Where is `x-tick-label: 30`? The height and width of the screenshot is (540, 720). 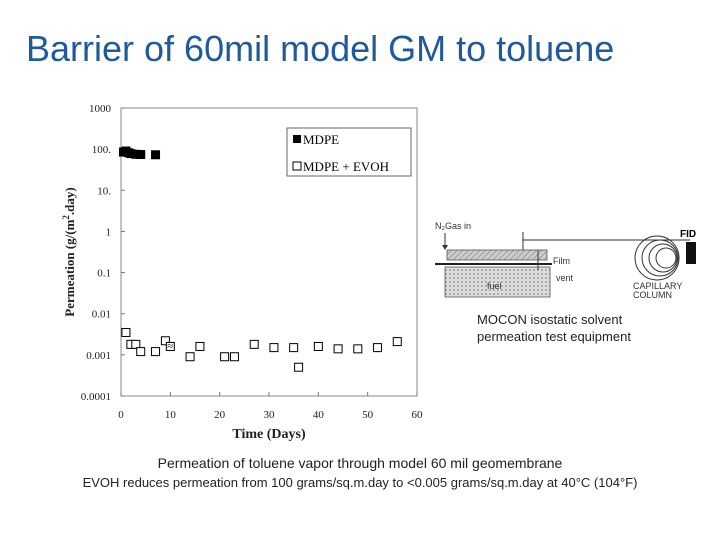
x-tick-label: 30 is located at coordinates (270, 415).